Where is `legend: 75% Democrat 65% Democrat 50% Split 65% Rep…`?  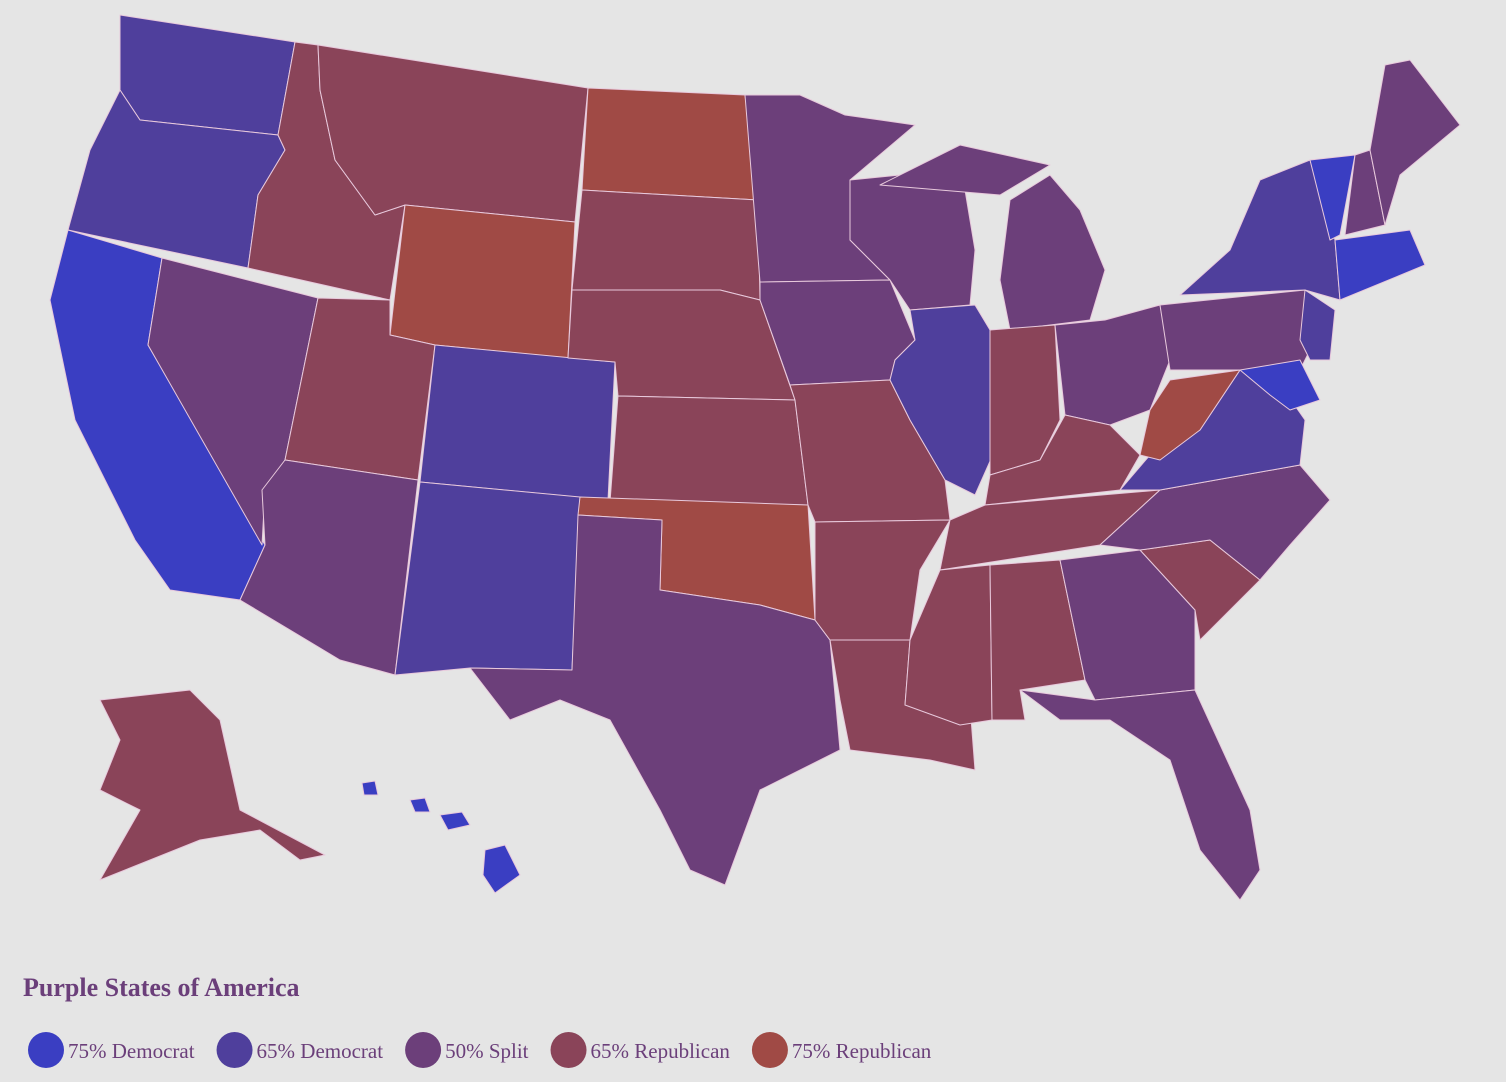
legend: 75% Democrat 65% Democrat 50% Split 65% Rep… is located at coordinates (480, 1050).